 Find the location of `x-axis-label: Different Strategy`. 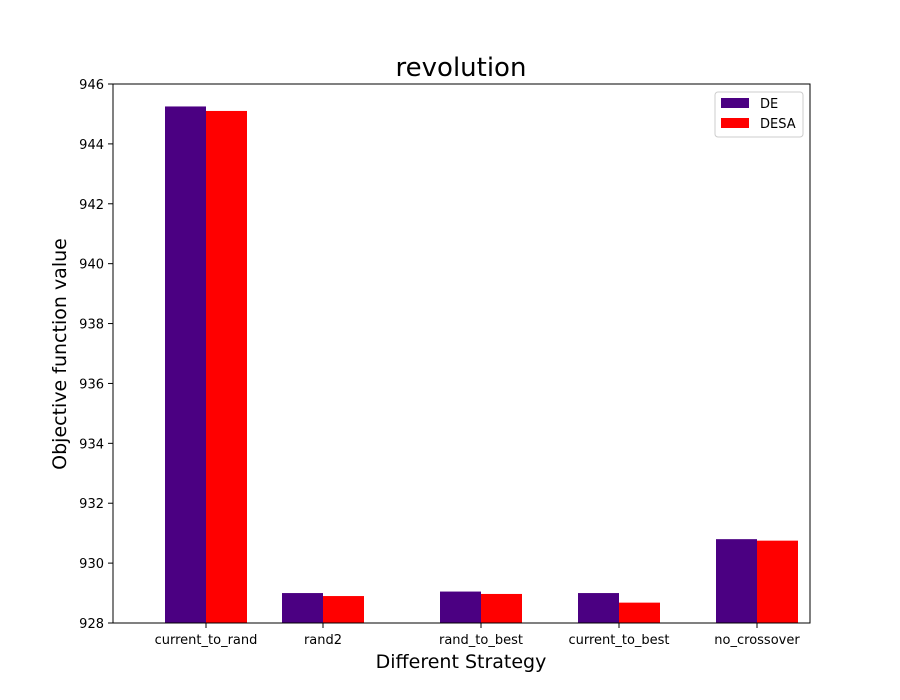

x-axis-label: Different Strategy is located at coordinates (461, 662).